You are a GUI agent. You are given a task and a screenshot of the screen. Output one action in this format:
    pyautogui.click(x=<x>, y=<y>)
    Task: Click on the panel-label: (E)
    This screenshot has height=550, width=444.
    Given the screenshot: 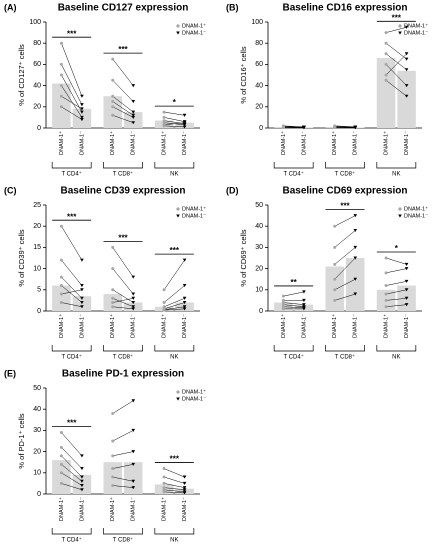 What is the action you would take?
    pyautogui.click(x=10, y=373)
    